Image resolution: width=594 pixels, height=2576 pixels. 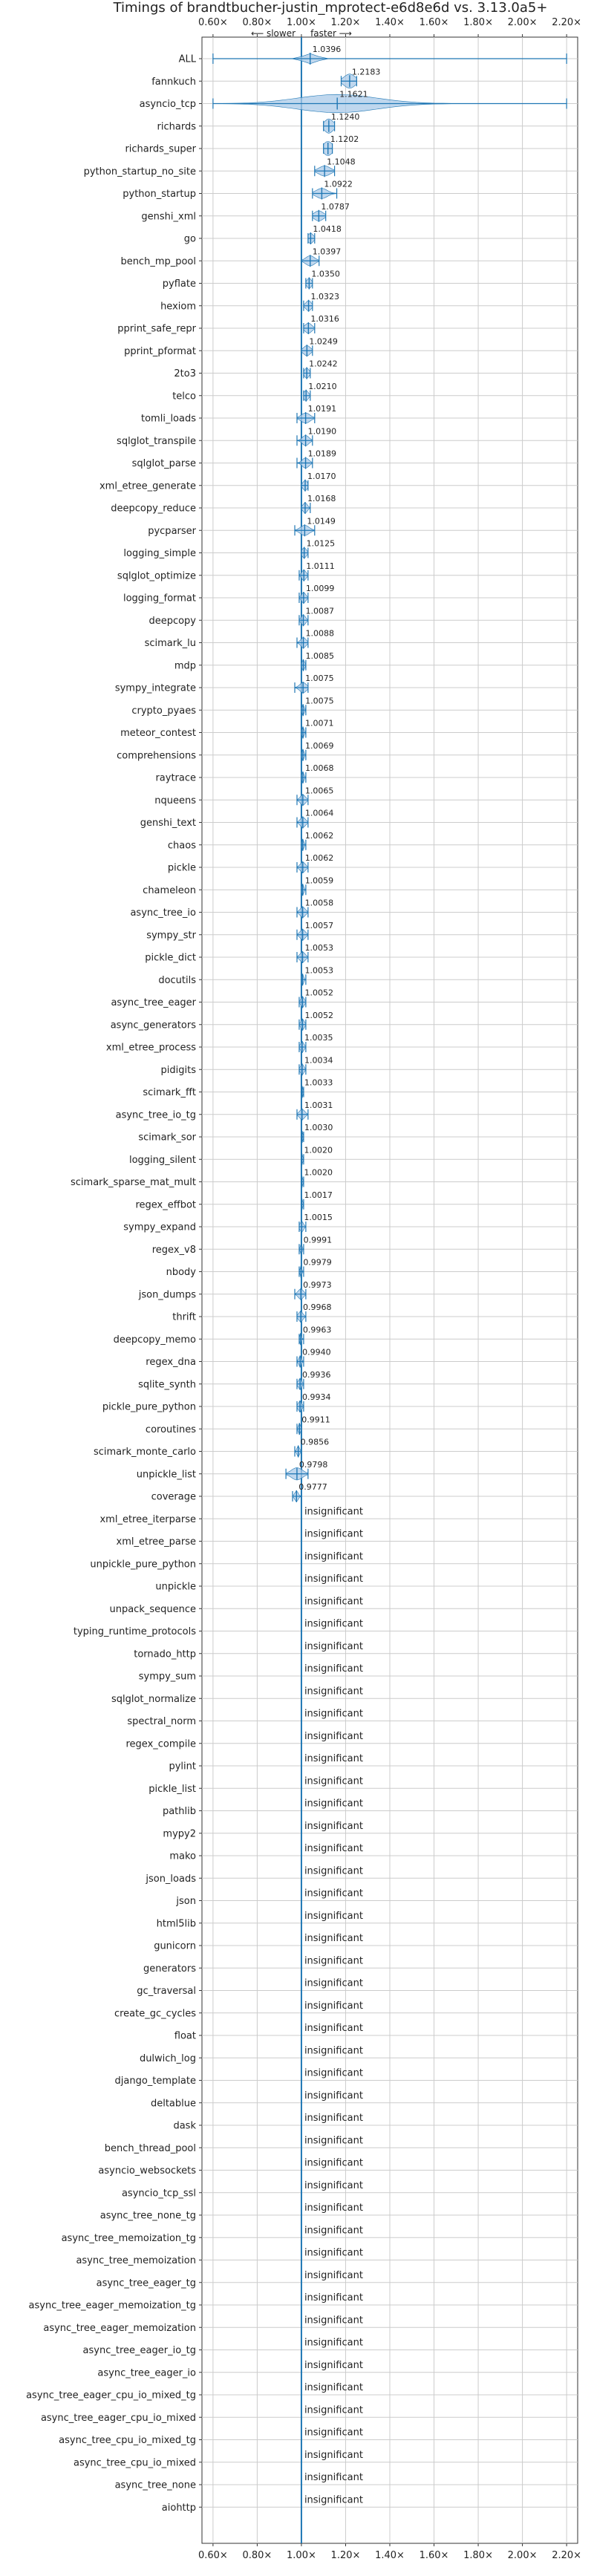 I want to click on benchmark-label: async_tree_cpu_io_mixed_tg, so click(x=128, y=2440).